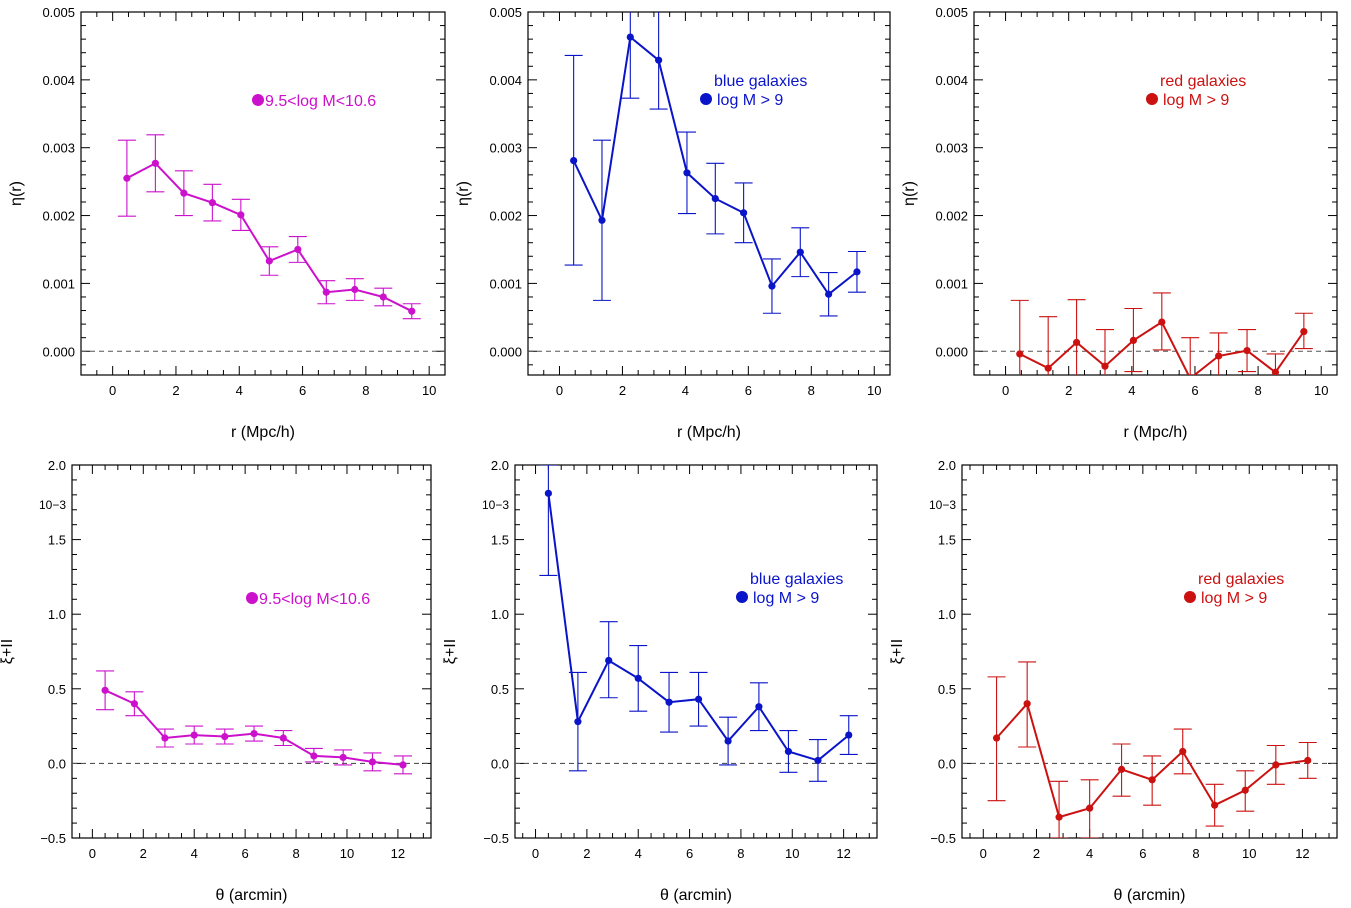 The image size is (1351, 908). Describe the element at coordinates (1203, 81) in the screenshot. I see `legend-label: red galaxies` at that location.